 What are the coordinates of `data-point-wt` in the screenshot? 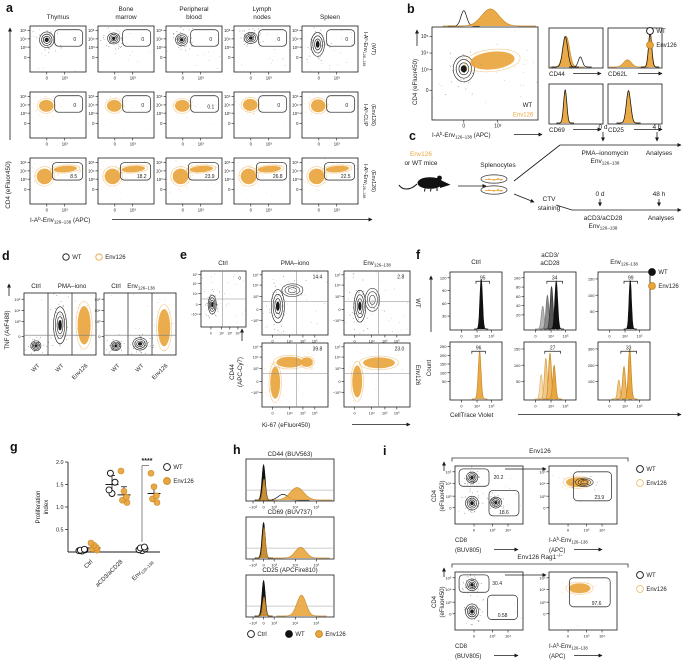 It's located at (84, 549).